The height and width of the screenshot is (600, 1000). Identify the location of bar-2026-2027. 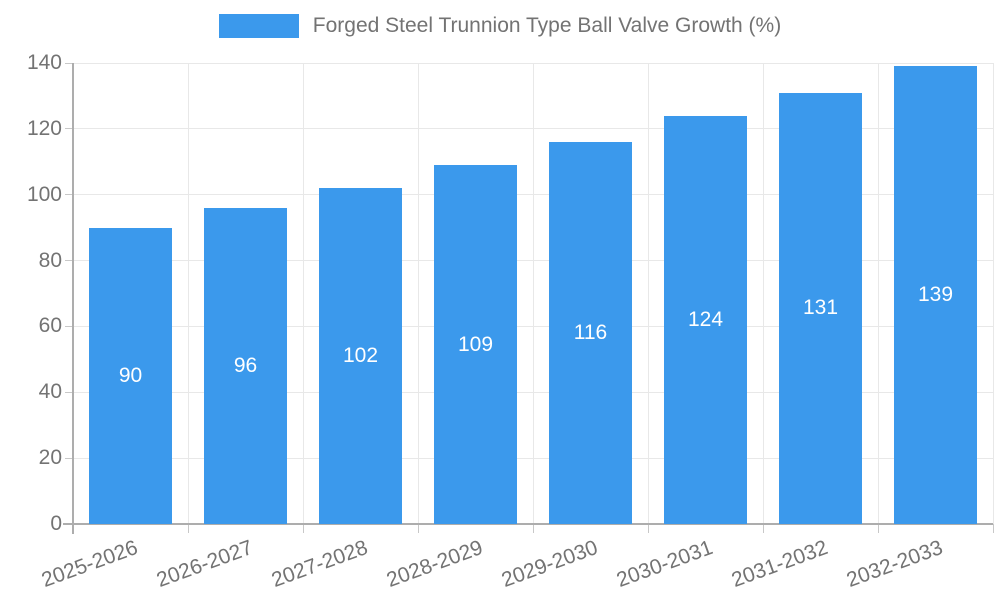
(245, 365).